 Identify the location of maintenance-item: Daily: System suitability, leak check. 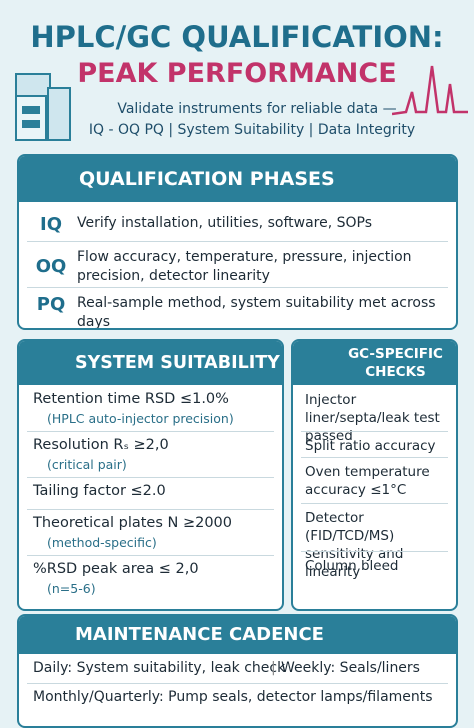
(159, 668).